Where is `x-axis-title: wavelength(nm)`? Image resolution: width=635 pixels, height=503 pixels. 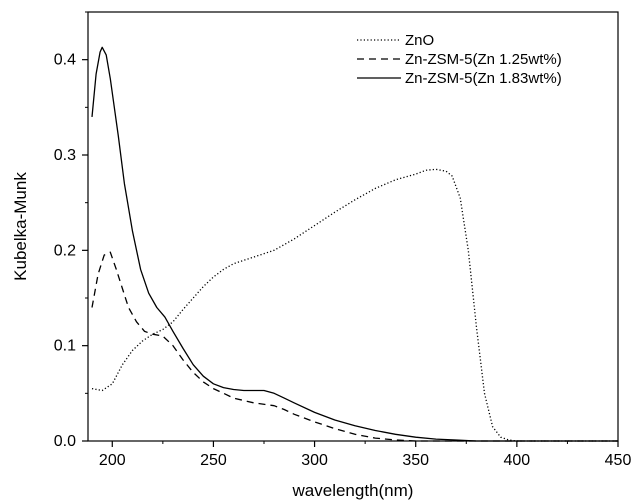
x-axis-title: wavelength(nm) is located at coordinates (353, 490).